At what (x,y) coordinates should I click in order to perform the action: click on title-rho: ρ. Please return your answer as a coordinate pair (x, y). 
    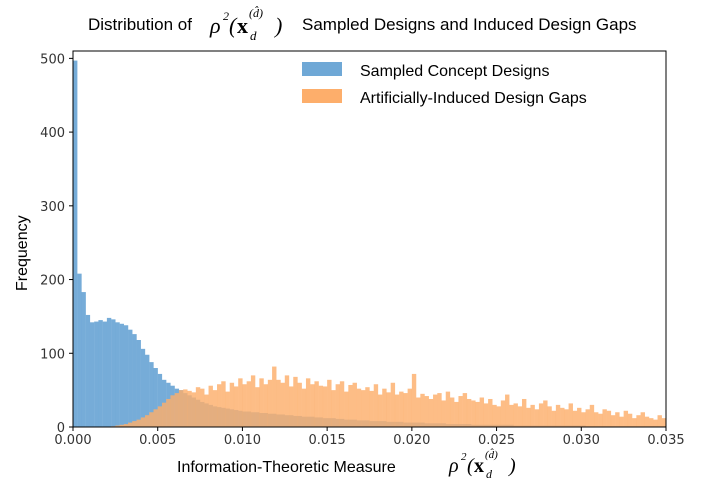
    Looking at the image, I should click on (215, 25).